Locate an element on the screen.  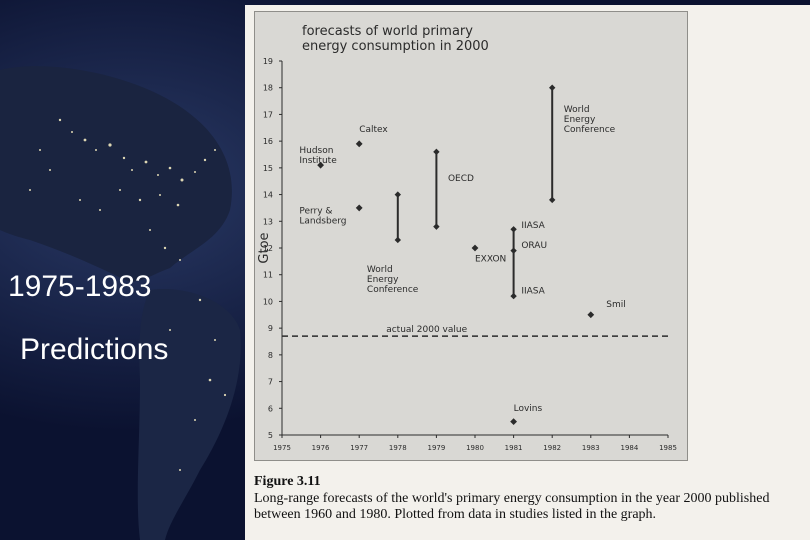
slide-label-years: 1975-1983 is located at coordinates (80, 286).